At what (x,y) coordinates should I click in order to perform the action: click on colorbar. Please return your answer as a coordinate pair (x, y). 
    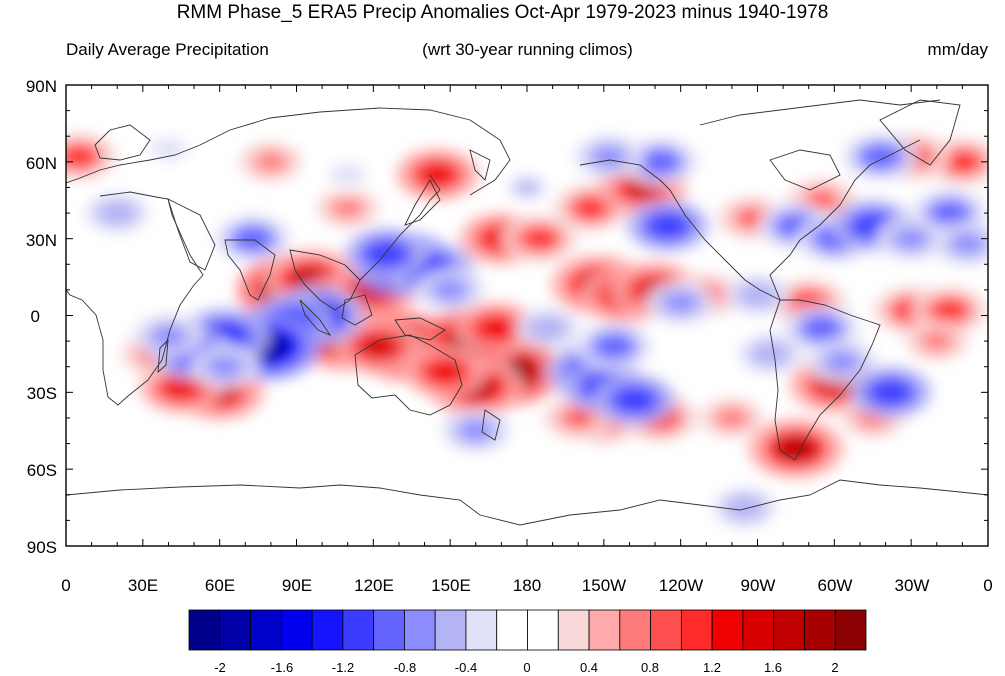
    Looking at the image, I should click on (527, 630).